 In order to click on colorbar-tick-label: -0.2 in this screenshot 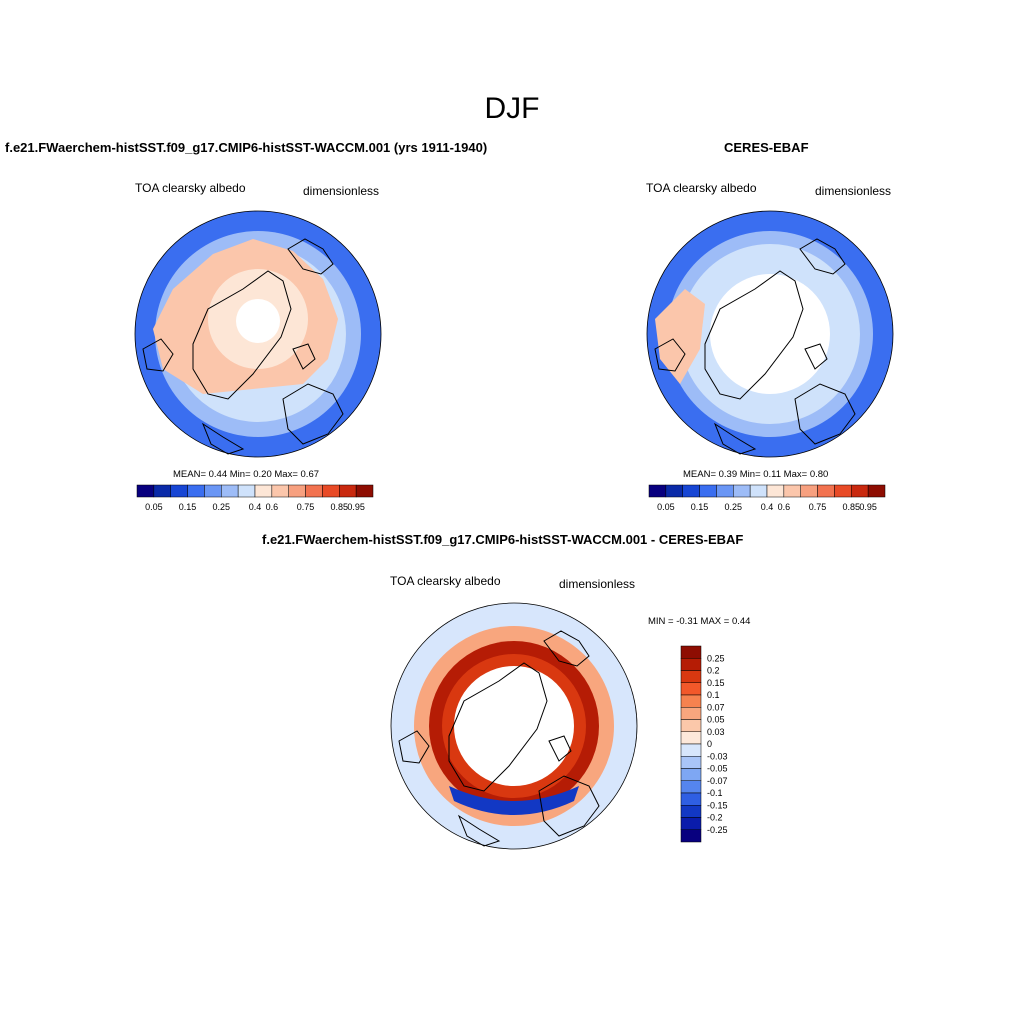, I will do `click(715, 818)`.